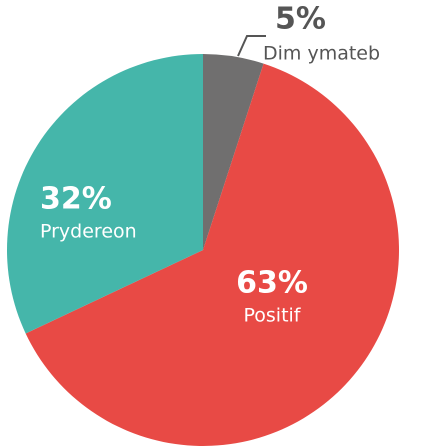  What do you see at coordinates (233, 152) in the screenshot?
I see `pie-slice` at bounding box center [233, 152].